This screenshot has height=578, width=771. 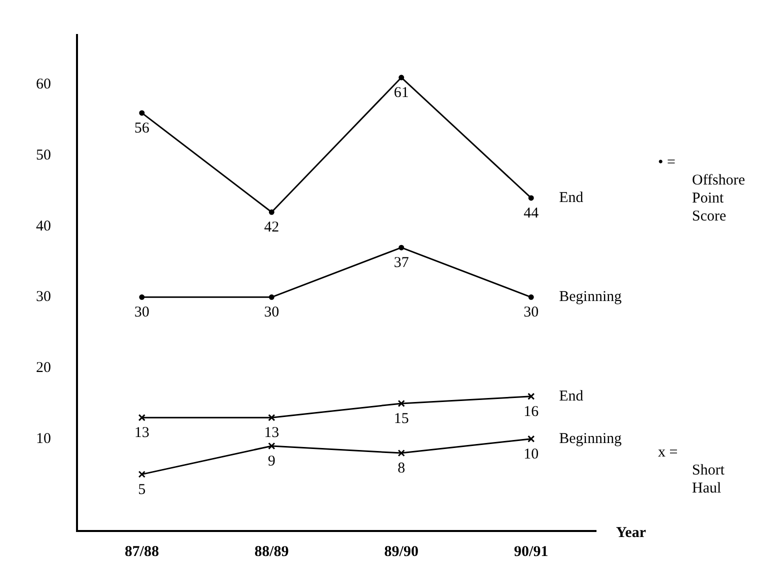 What do you see at coordinates (142, 490) in the screenshot?
I see `data-label: 5` at bounding box center [142, 490].